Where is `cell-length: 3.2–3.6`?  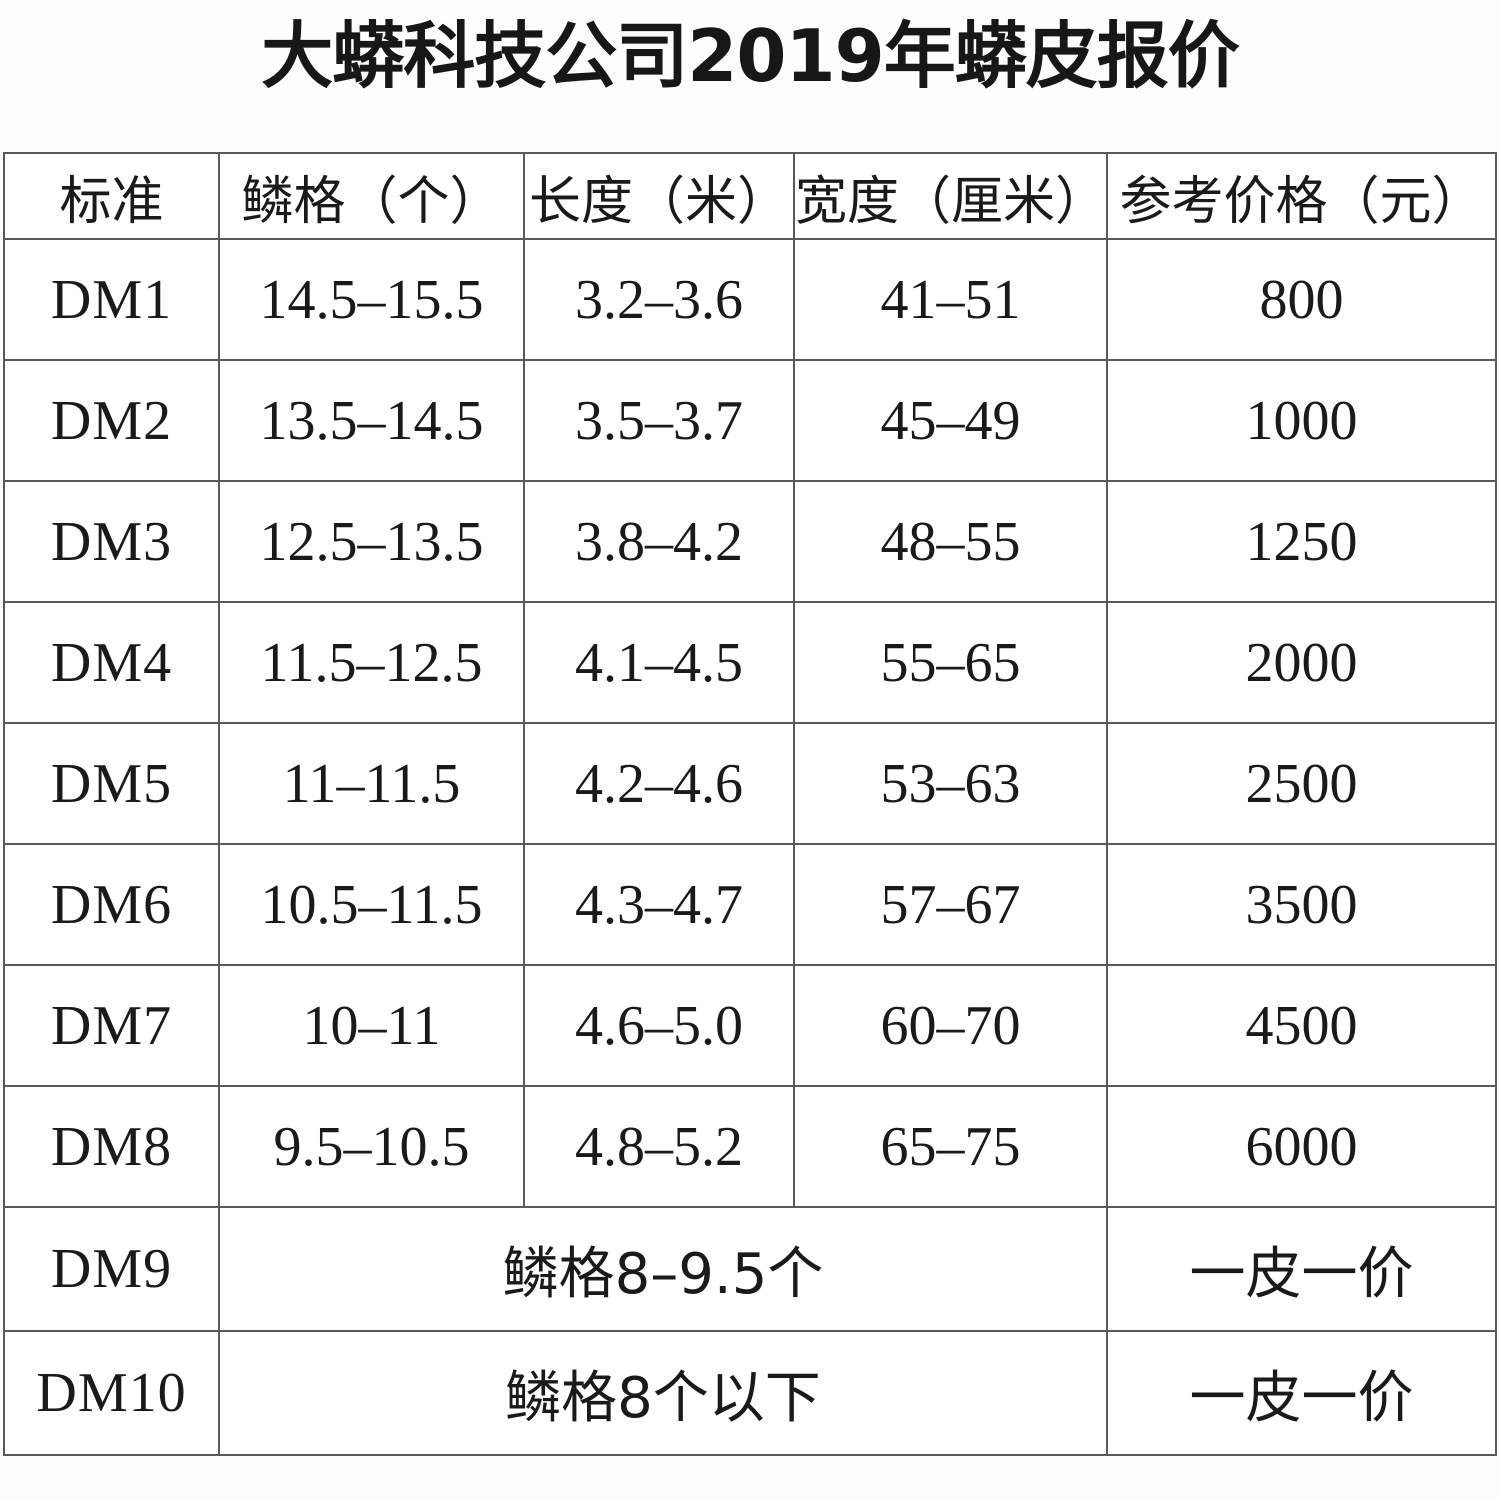 cell-length: 3.2–3.6 is located at coordinates (659, 299).